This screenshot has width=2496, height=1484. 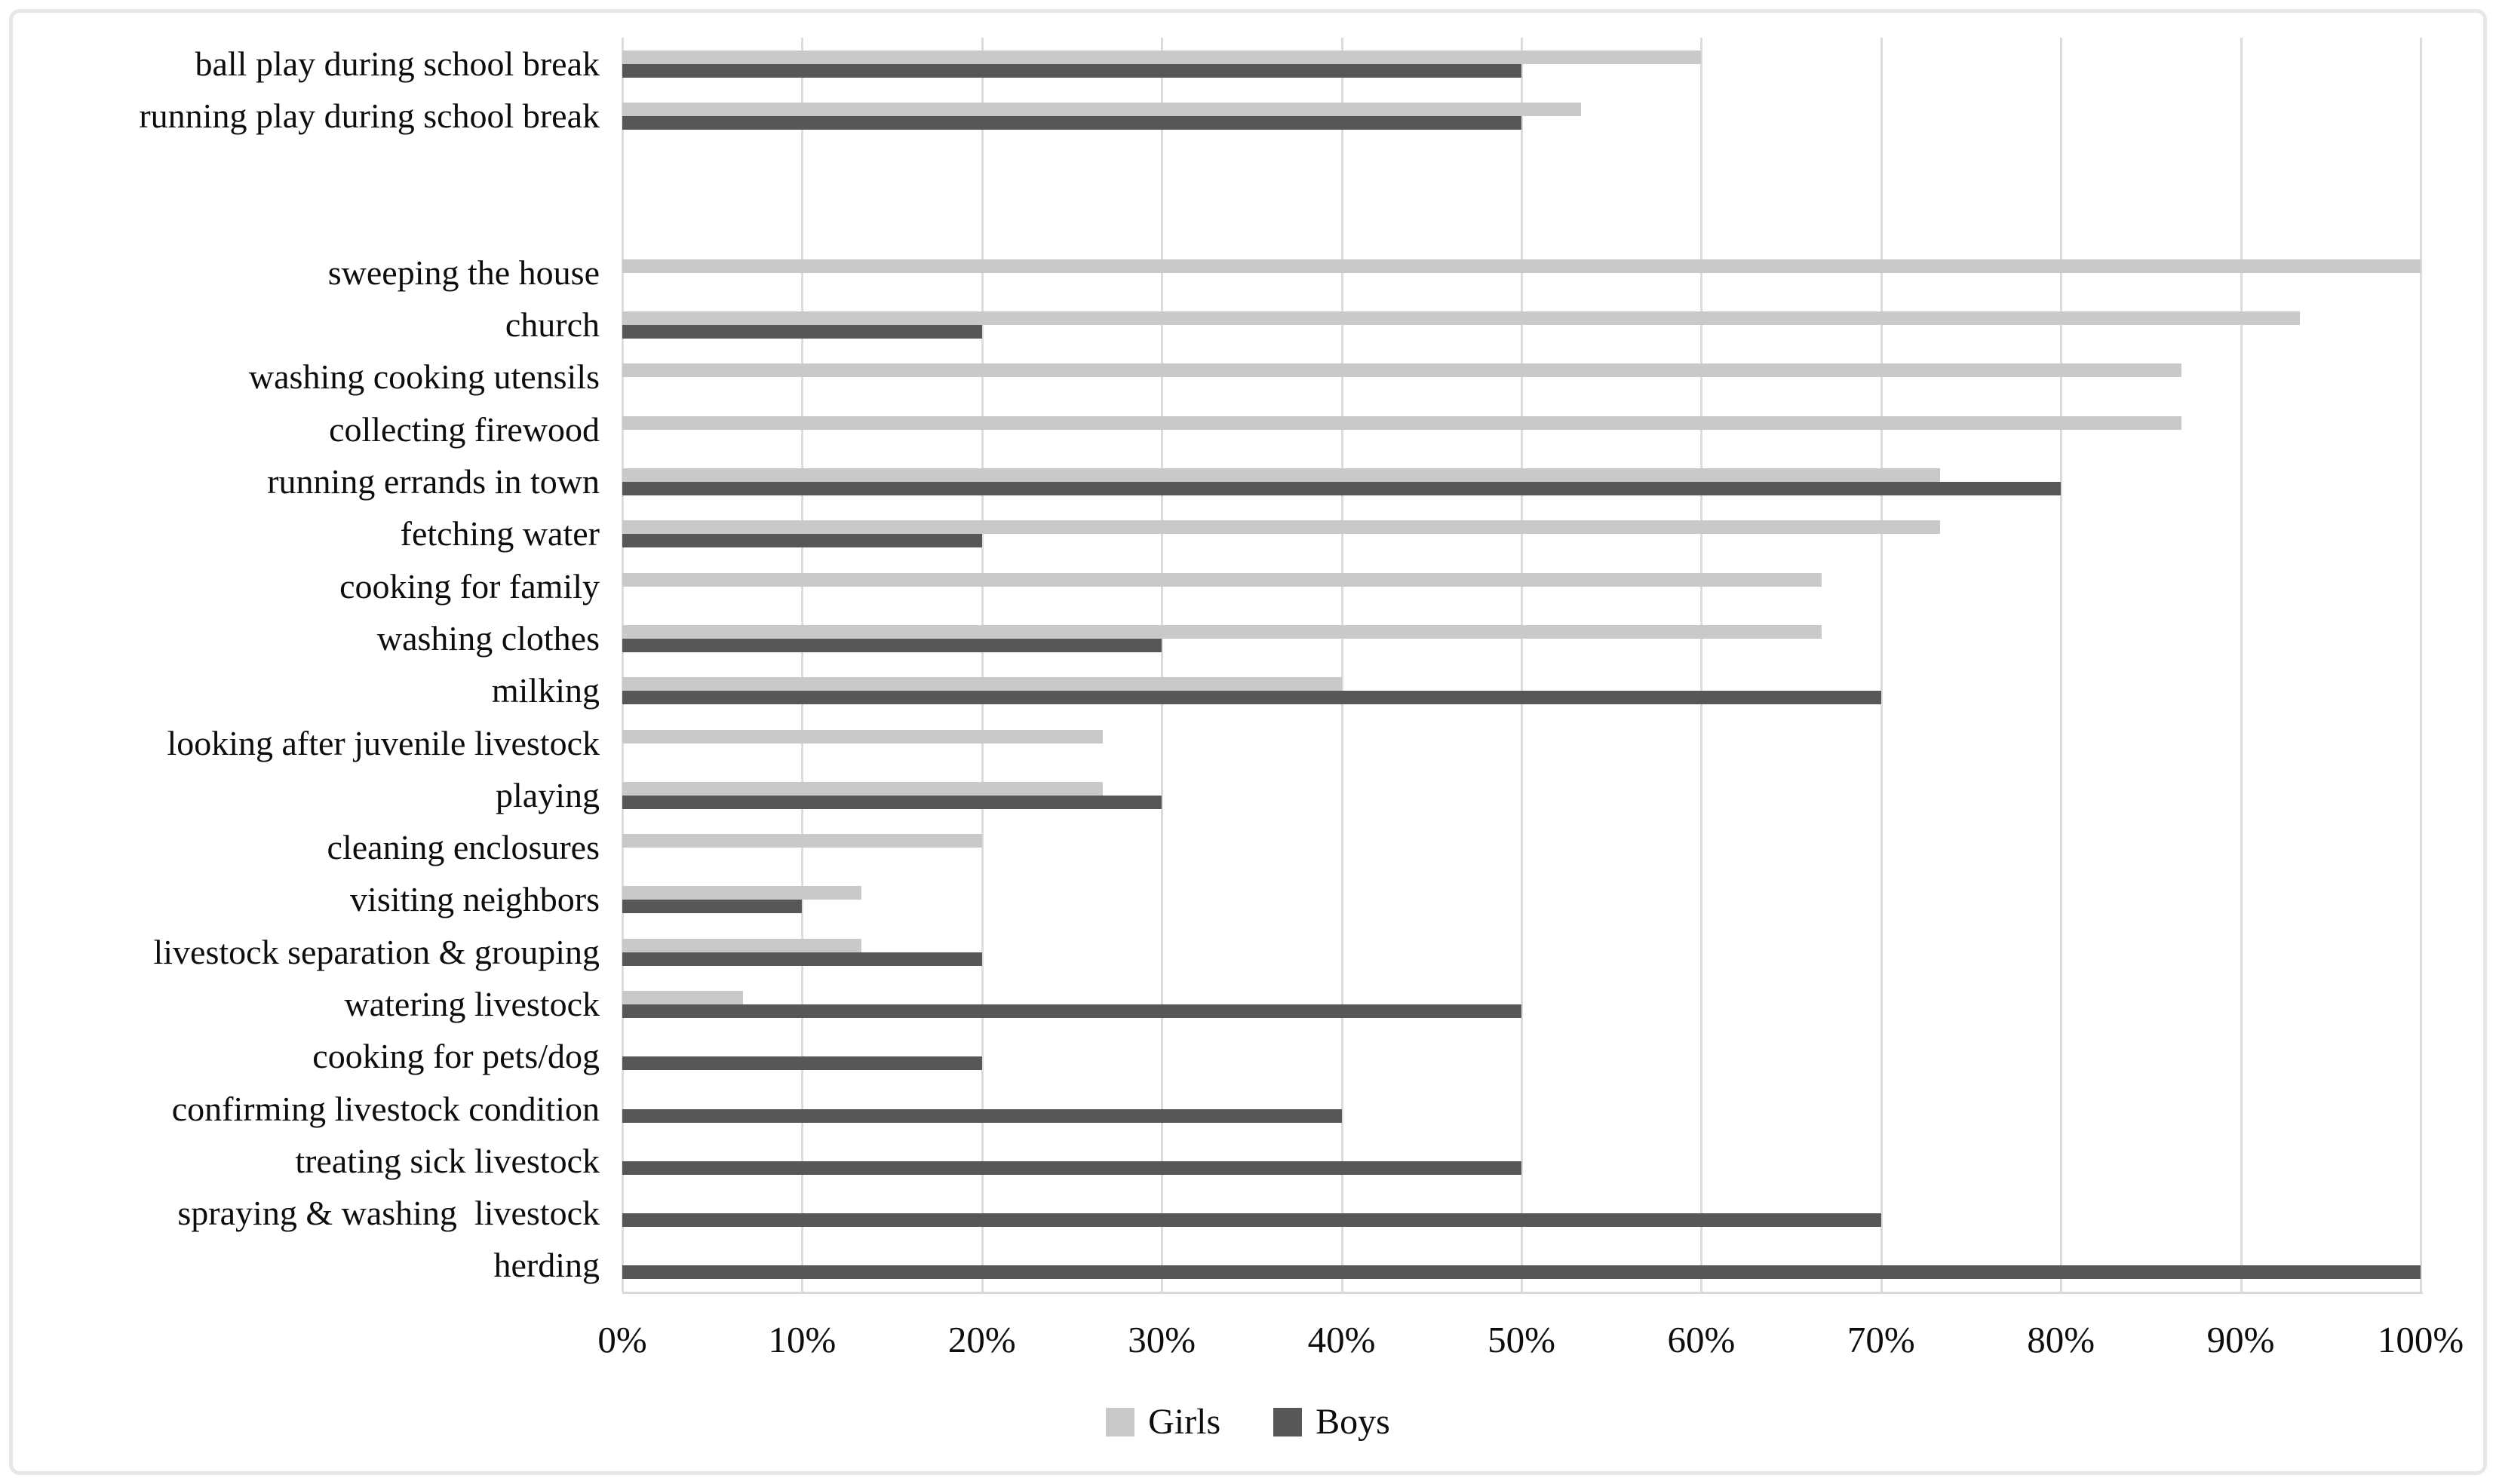 I want to click on category-row: washing cooking utensils, so click(x=1210, y=377).